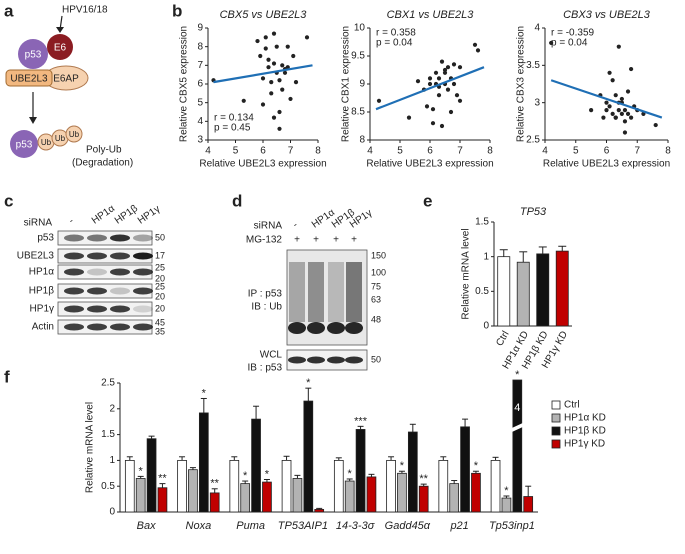 Image resolution: width=685 pixels, height=554 pixels. I want to click on y-tick-label: 3, so click(537, 102).